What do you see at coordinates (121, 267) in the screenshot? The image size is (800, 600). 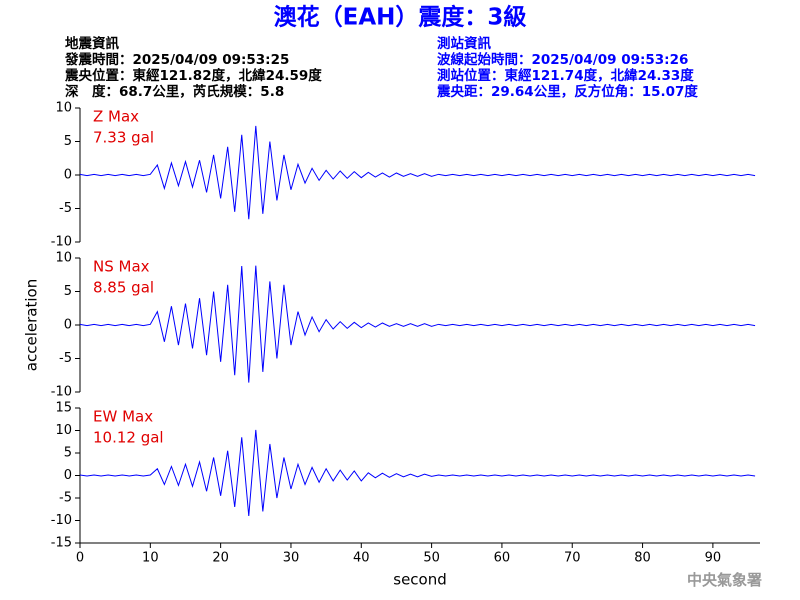 I see `annotation: NS Max` at bounding box center [121, 267].